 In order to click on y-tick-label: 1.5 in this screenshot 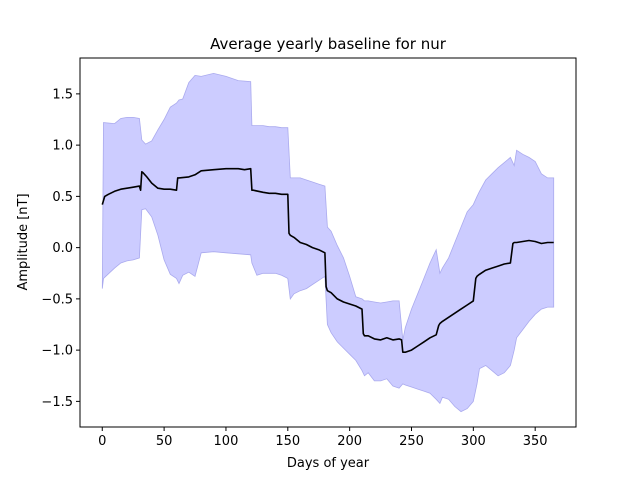, I will do `click(62, 94)`.